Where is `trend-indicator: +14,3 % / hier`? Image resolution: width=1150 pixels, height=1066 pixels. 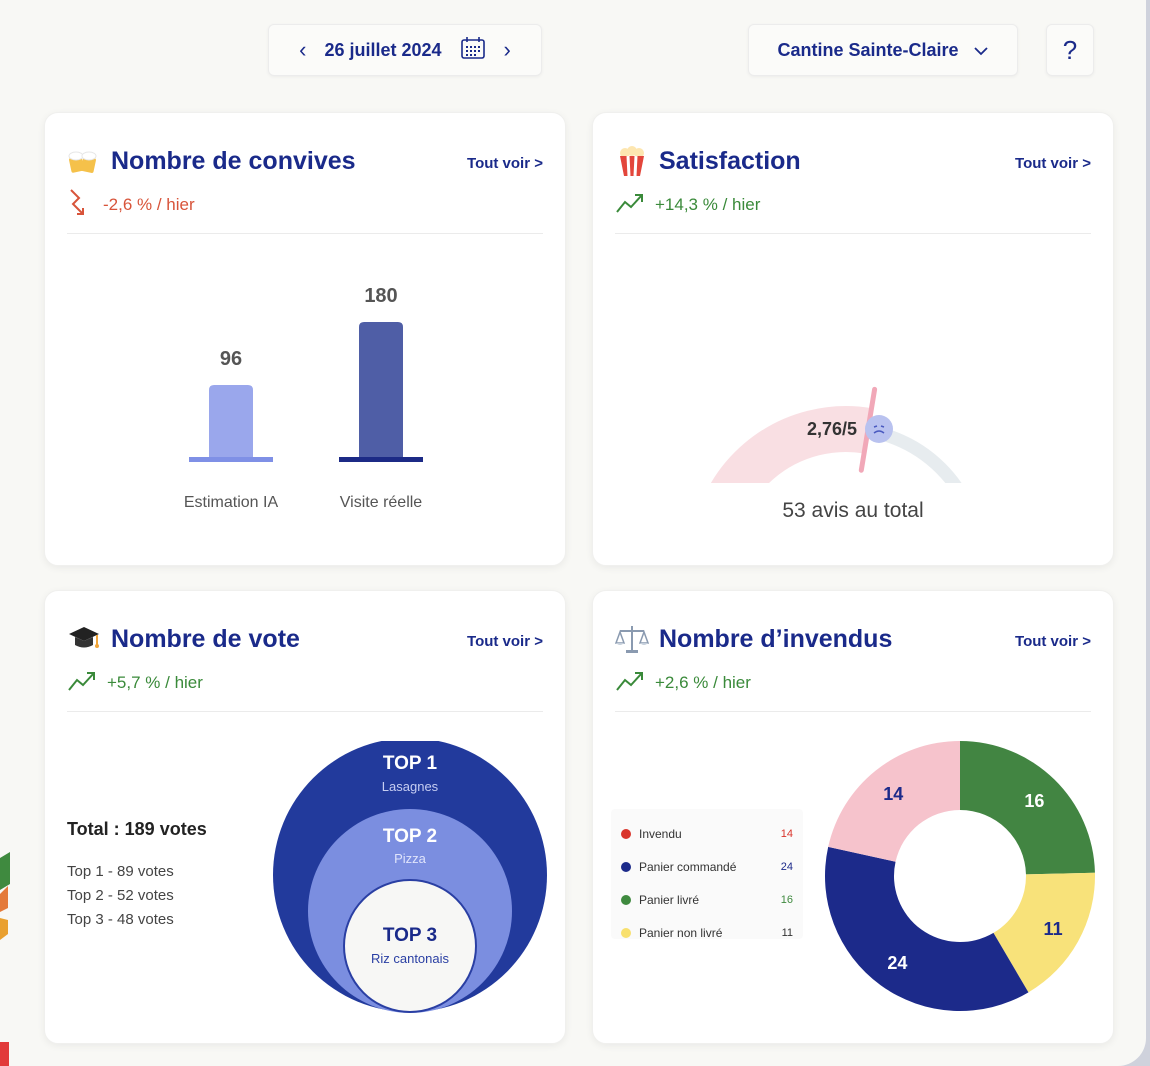
trend-indicator: +14,3 % / hier is located at coordinates (687, 205).